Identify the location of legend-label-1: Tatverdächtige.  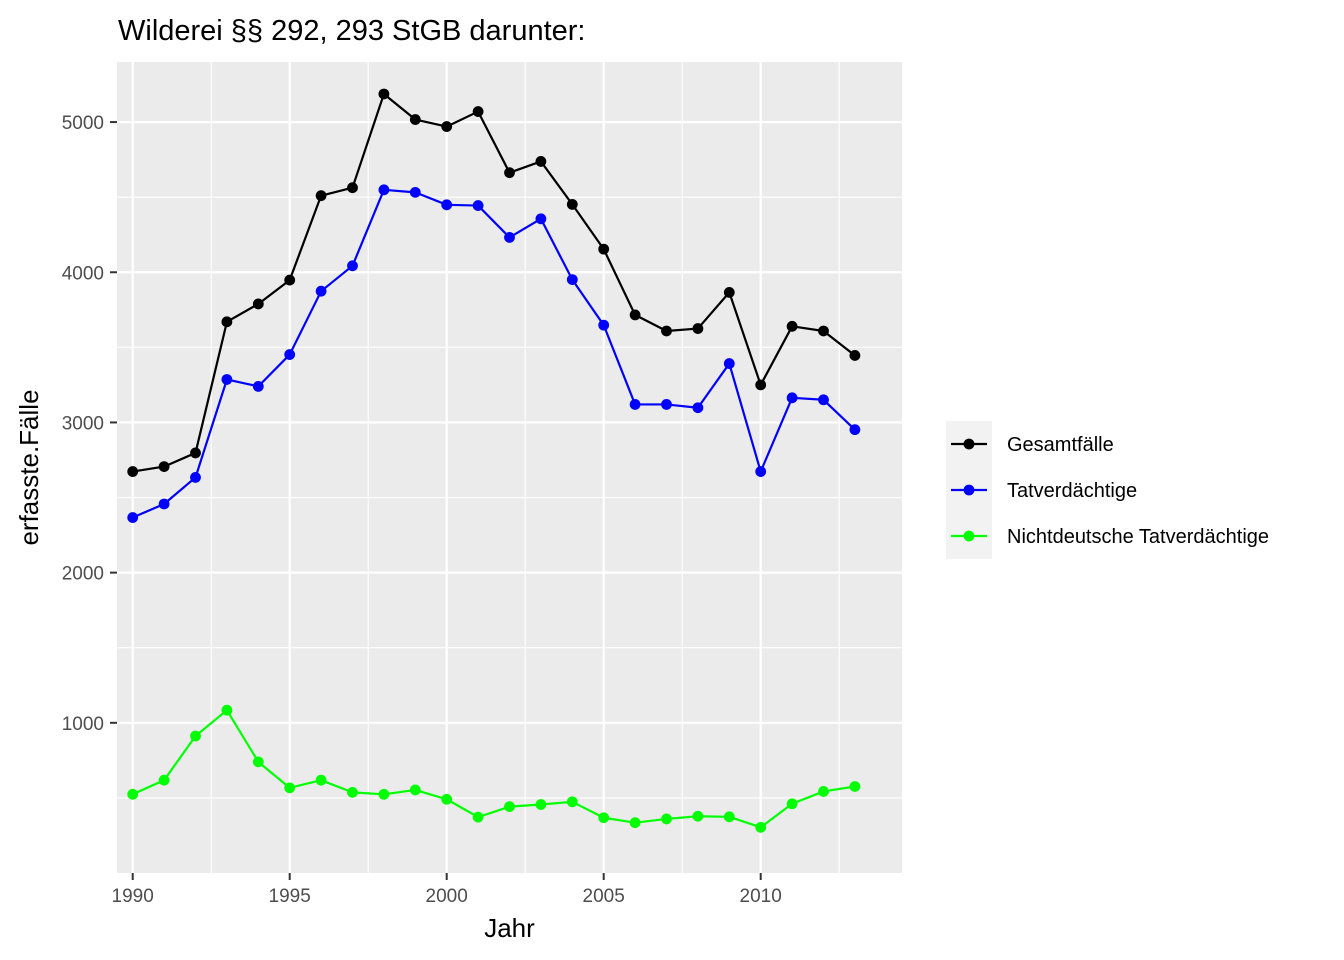
(1072, 491).